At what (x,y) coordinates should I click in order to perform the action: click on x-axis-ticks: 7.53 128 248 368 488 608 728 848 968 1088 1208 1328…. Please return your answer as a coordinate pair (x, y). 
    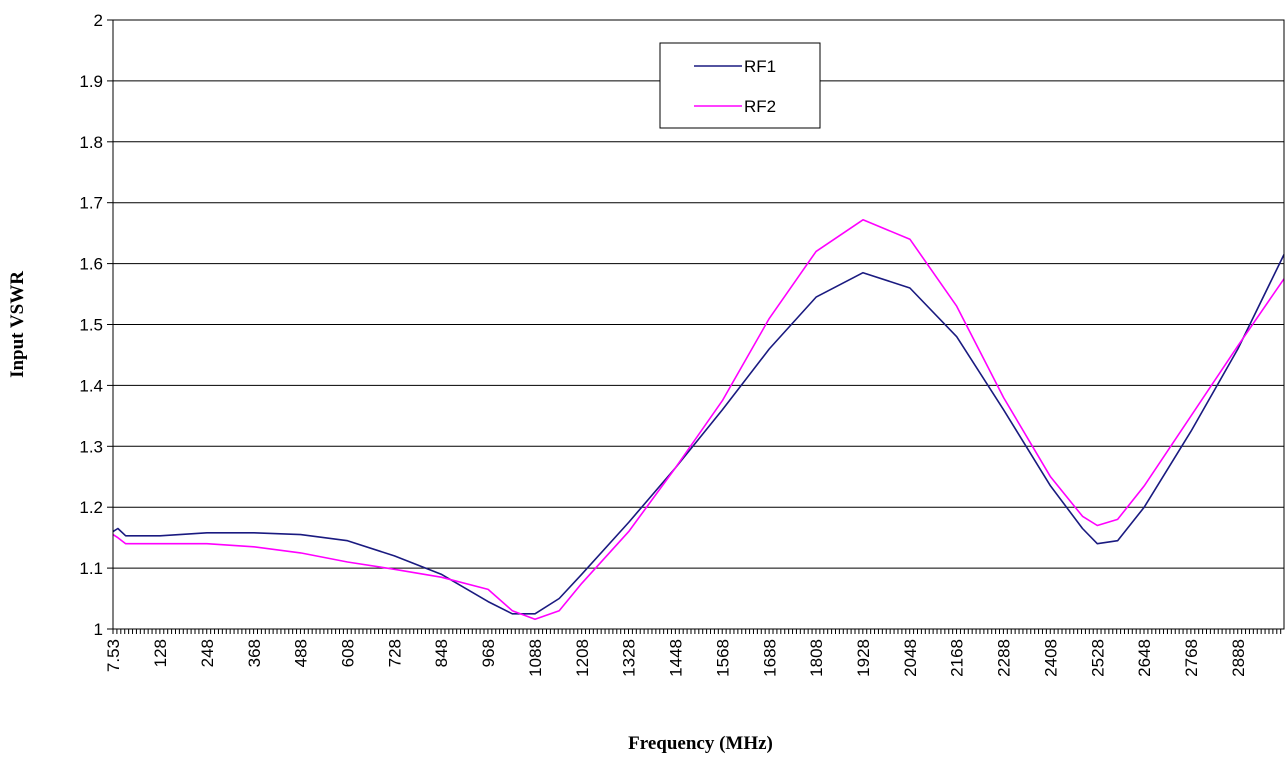
    Looking at the image, I should click on (693, 653).